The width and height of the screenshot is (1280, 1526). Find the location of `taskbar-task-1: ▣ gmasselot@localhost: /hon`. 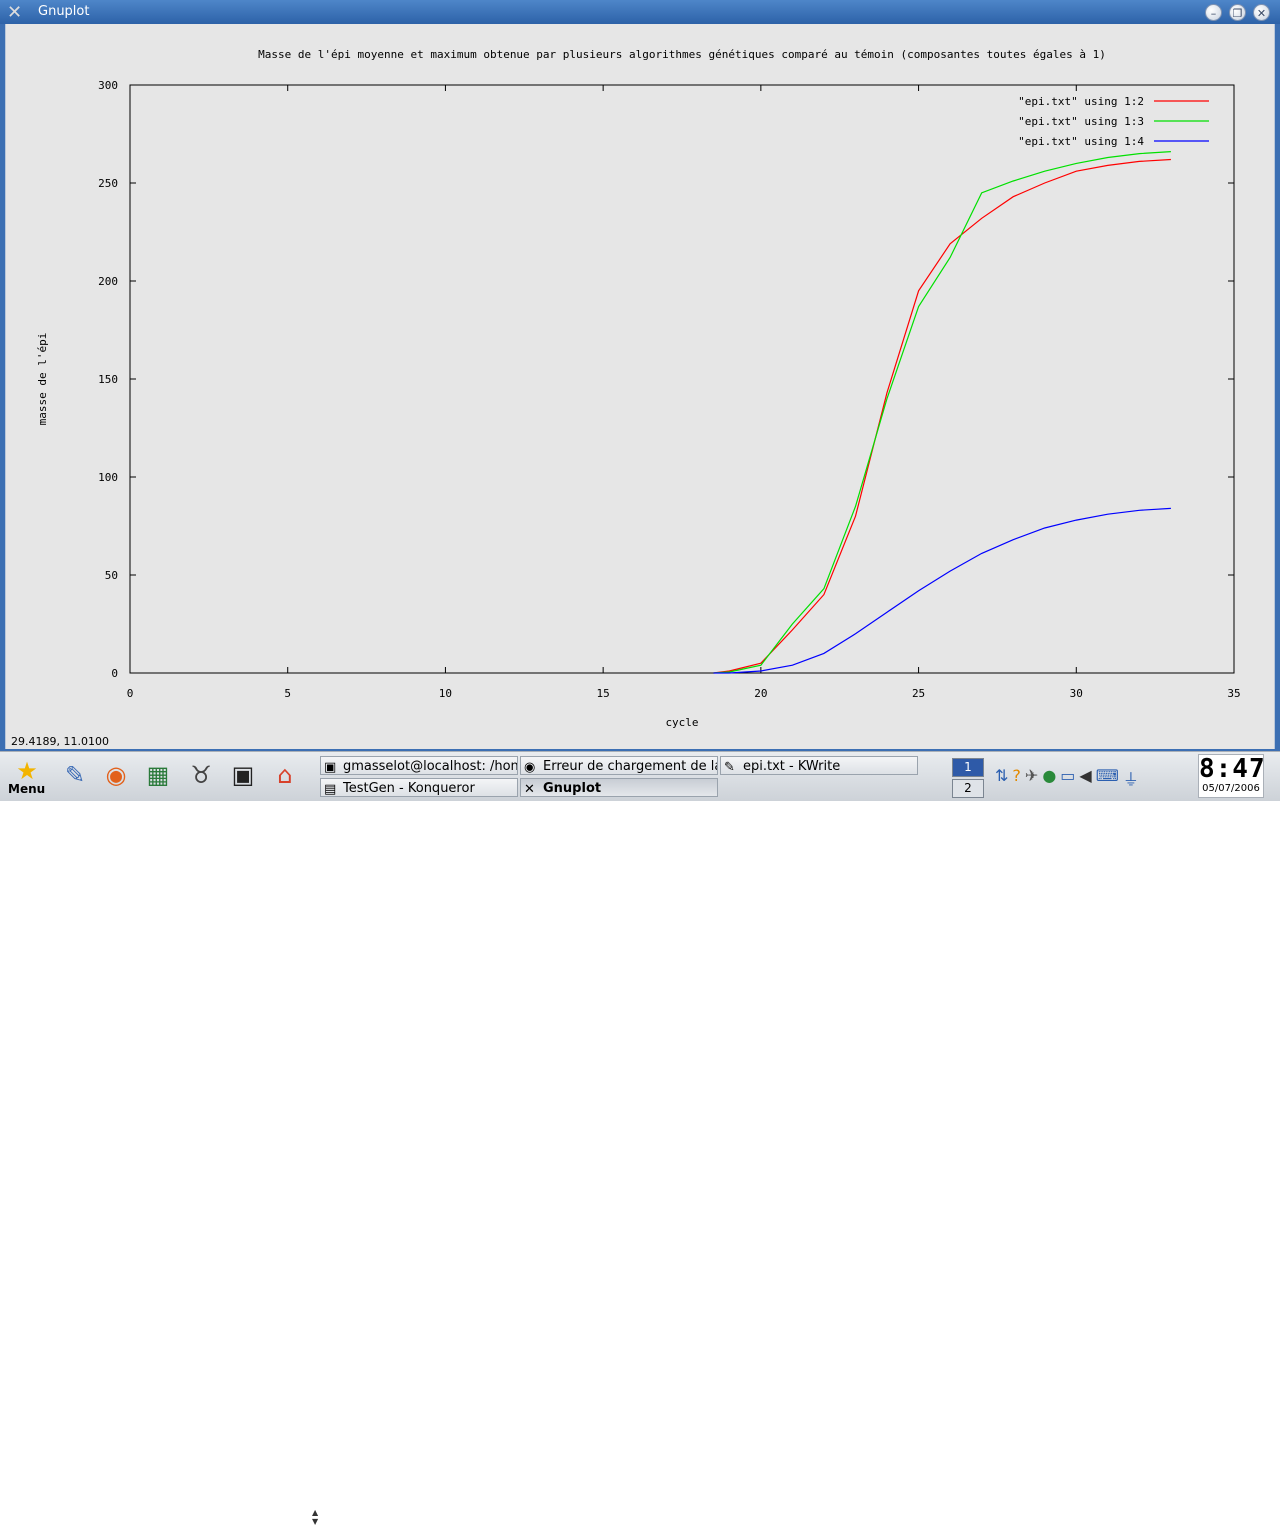

taskbar-task-1: ▣ gmasselot@localhost: /hon is located at coordinates (419, 765).